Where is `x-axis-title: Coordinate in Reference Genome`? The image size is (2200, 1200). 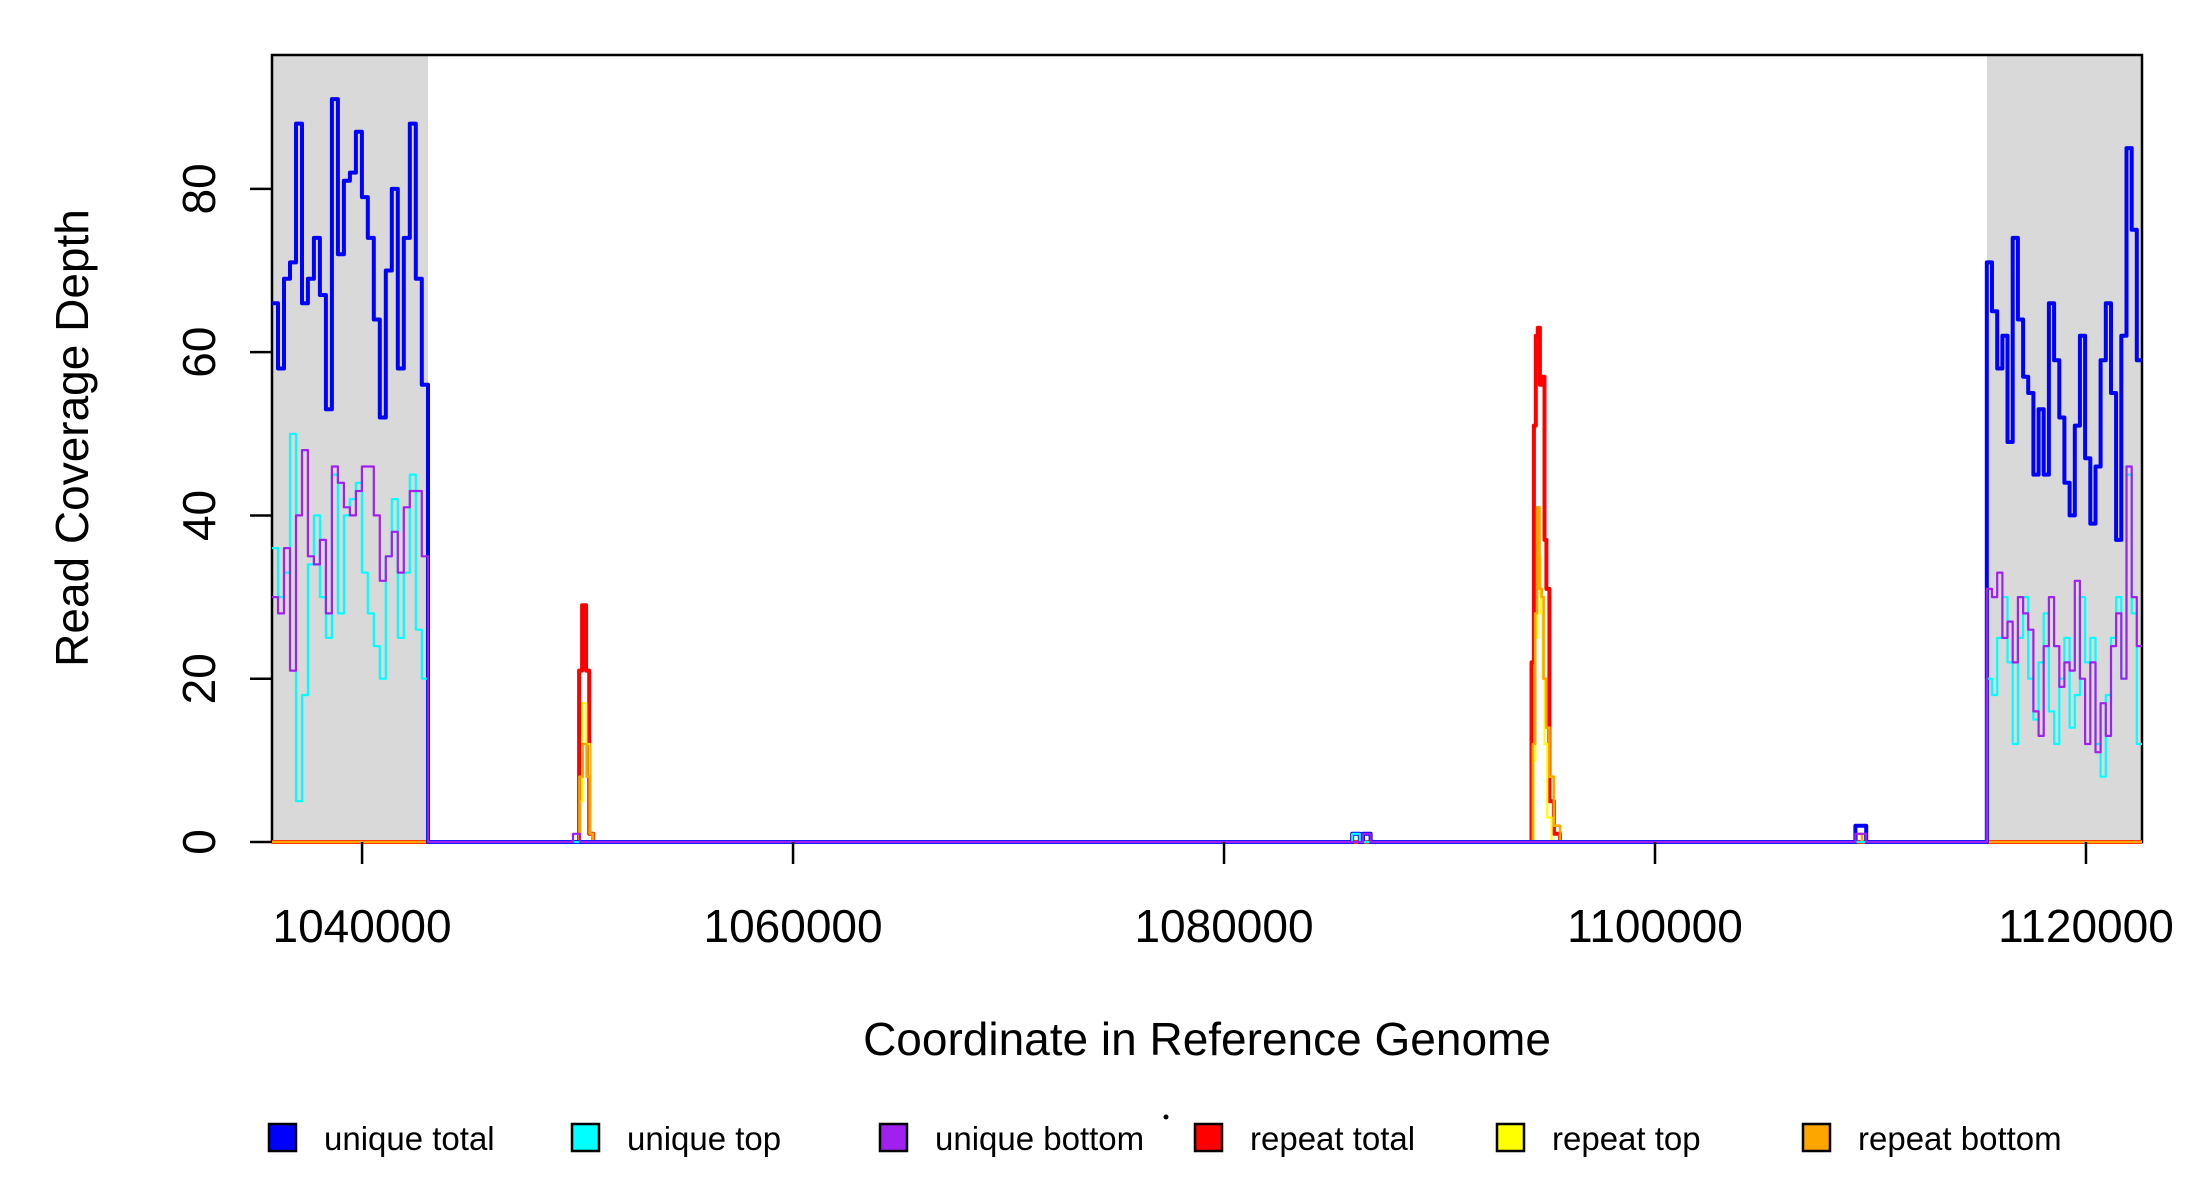 x-axis-title: Coordinate in Reference Genome is located at coordinates (1207, 1039).